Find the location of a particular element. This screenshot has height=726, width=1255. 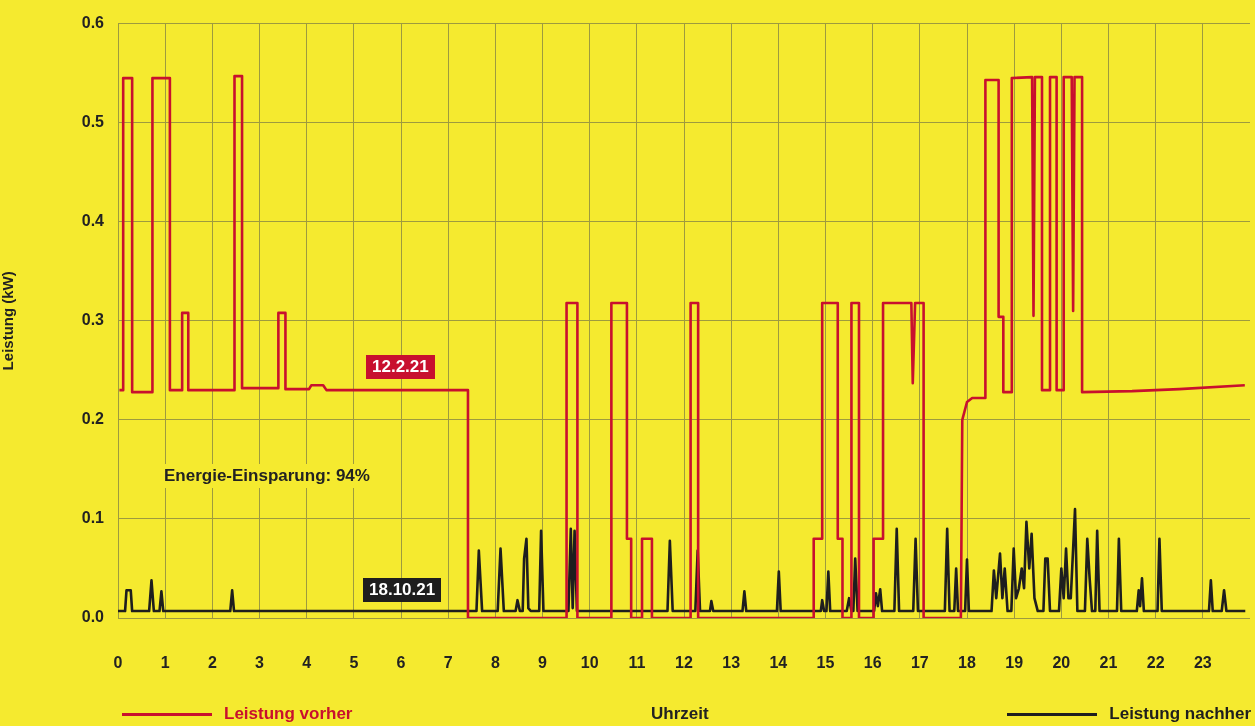

x-tick-label: 13 is located at coordinates (731, 663).